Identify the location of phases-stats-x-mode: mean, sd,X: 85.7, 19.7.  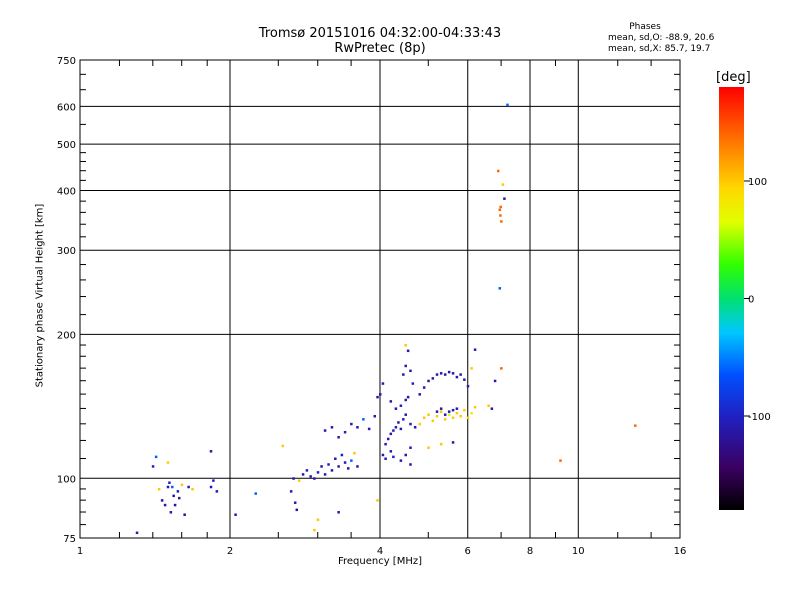
(659, 49).